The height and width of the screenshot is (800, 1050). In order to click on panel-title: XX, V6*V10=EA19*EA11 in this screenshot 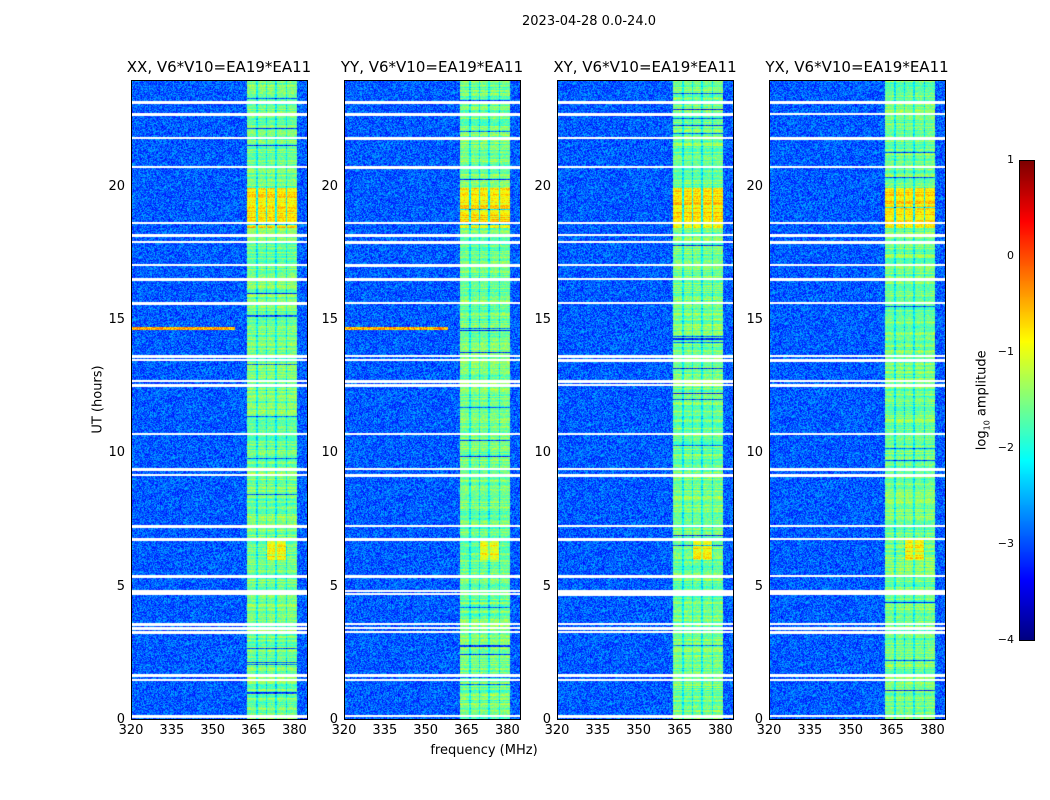, I will do `click(219, 67)`.